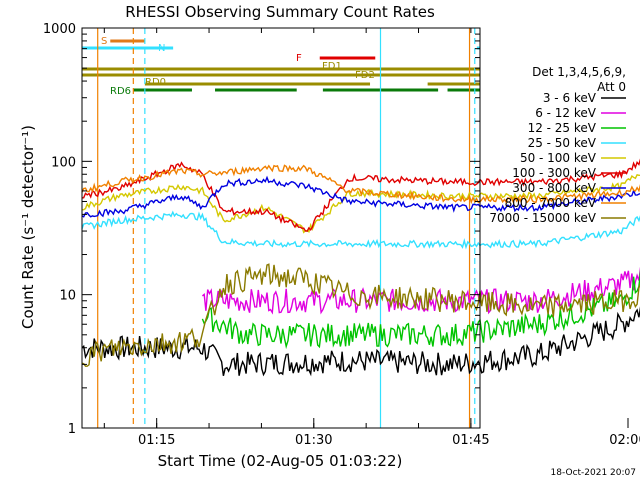 The width and height of the screenshot is (640, 480). What do you see at coordinates (28, 227) in the screenshot?
I see `y-axis-label: Count Rate (s⁻¹ detector⁻¹)` at bounding box center [28, 227].